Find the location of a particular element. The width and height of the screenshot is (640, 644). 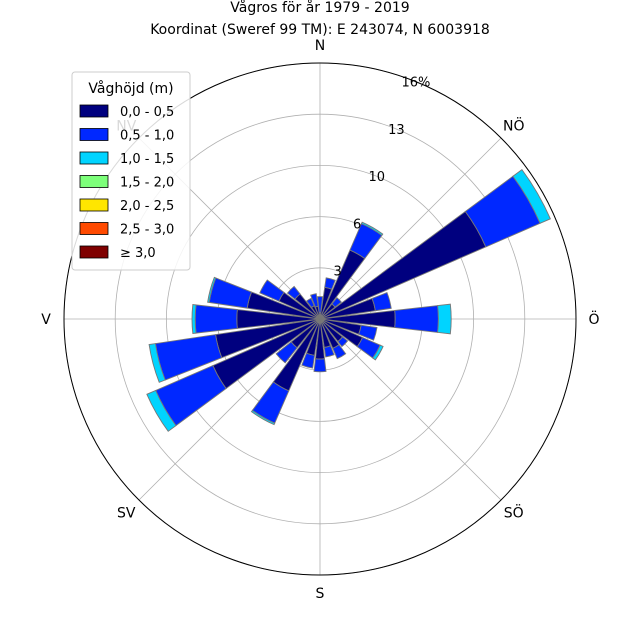

legend-label-5: 2,5 - 3,0 is located at coordinates (147, 230).